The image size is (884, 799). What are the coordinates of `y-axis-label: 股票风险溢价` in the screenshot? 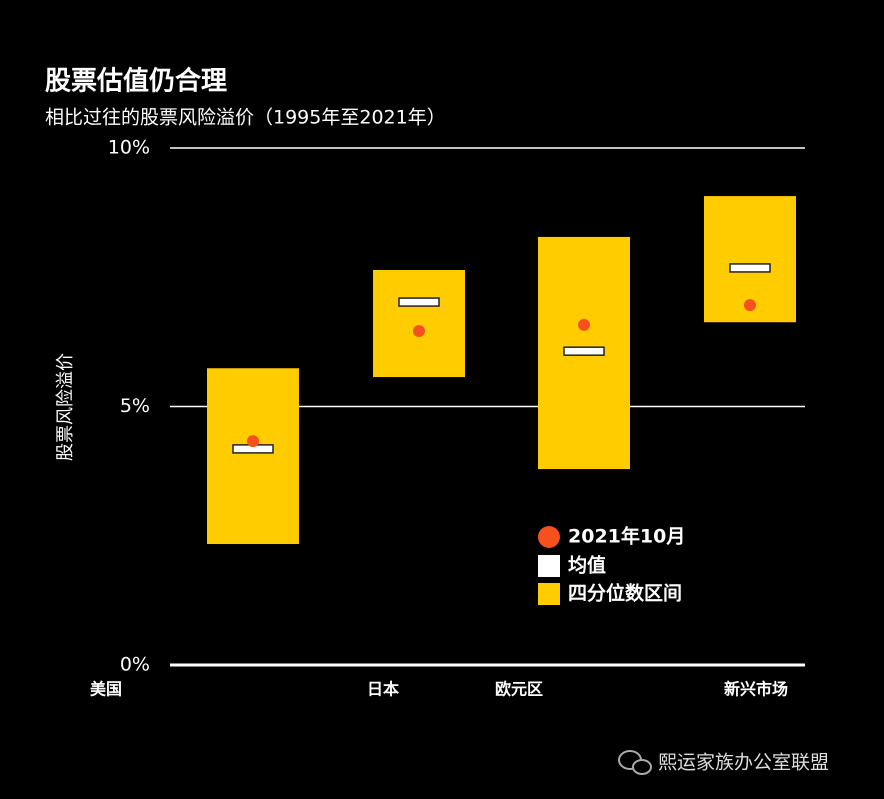 It's located at (65, 407).